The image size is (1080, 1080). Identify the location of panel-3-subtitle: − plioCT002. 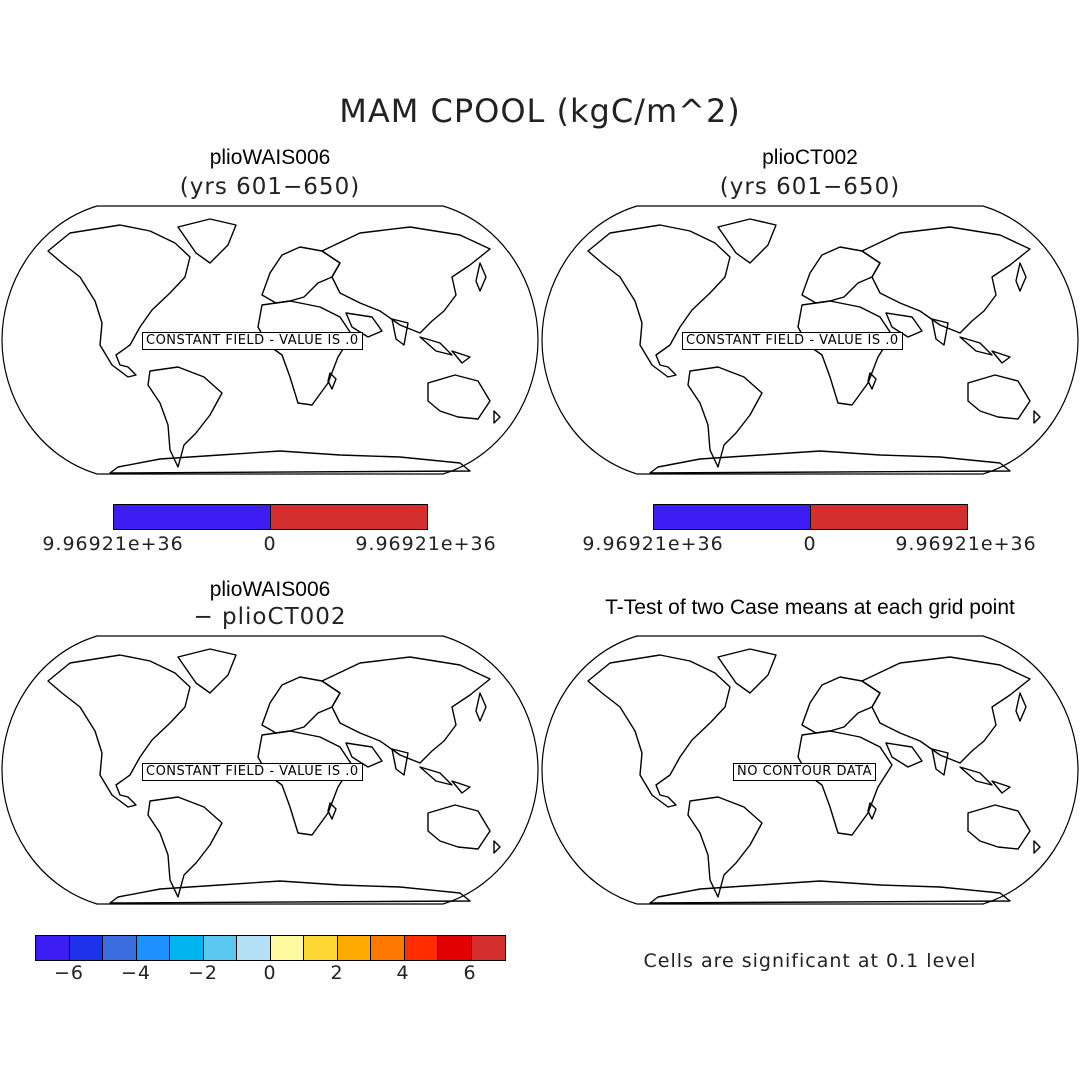
(270, 617).